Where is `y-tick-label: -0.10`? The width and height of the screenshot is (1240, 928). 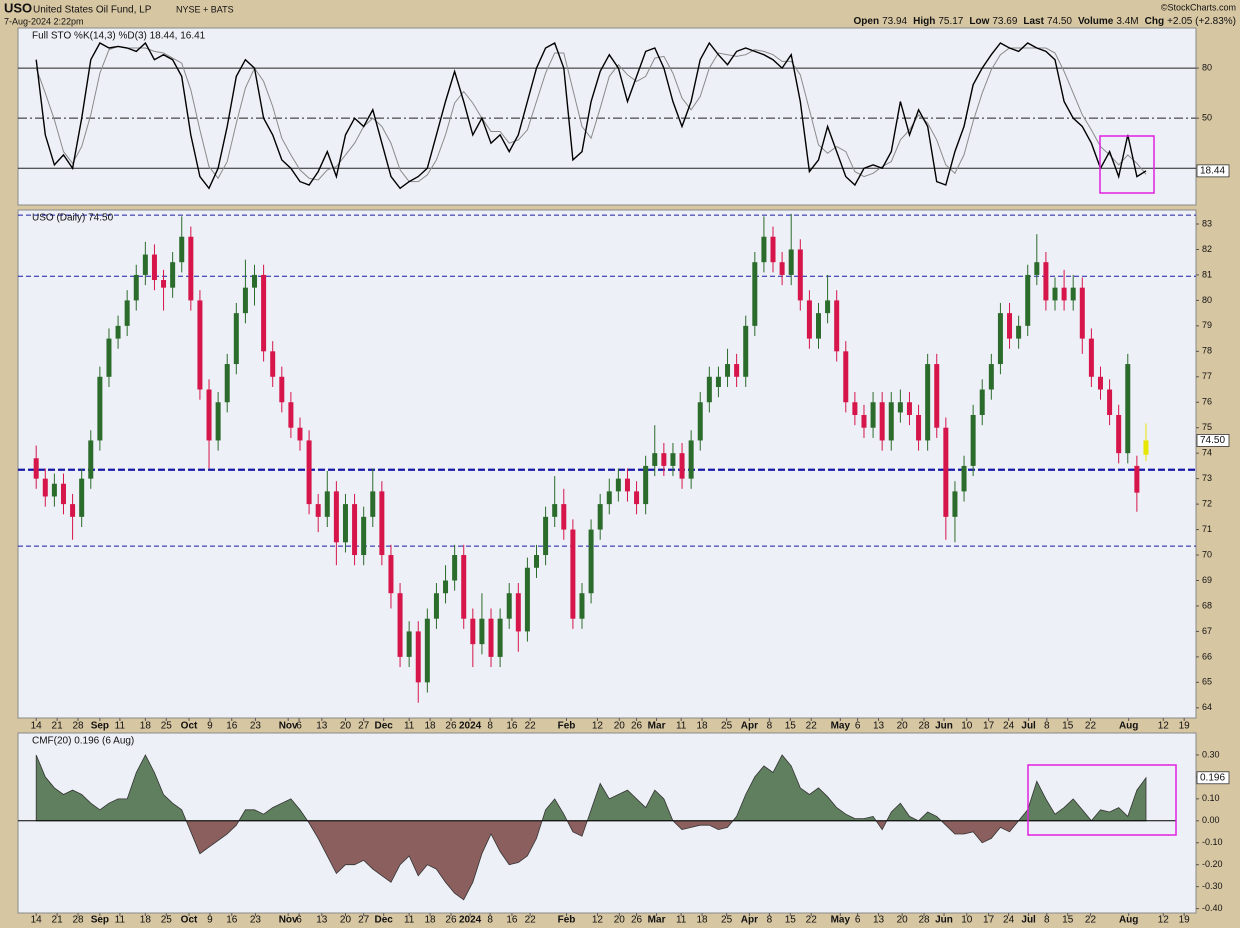 y-tick-label: -0.10 is located at coordinates (1212, 842).